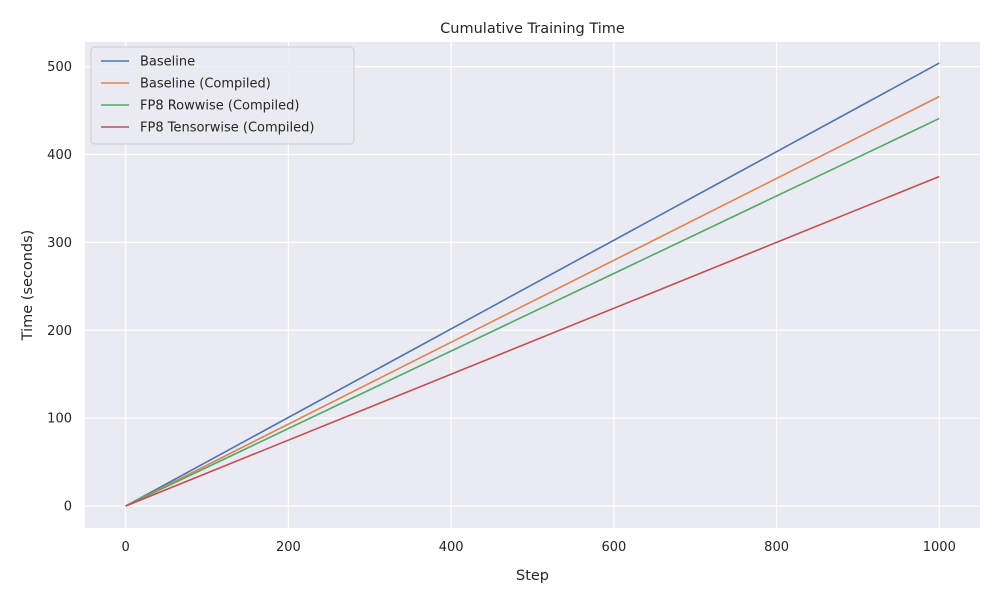  What do you see at coordinates (539, 547) in the screenshot?
I see `x-axis-ticks: 0 200 400 600 800 1000` at bounding box center [539, 547].